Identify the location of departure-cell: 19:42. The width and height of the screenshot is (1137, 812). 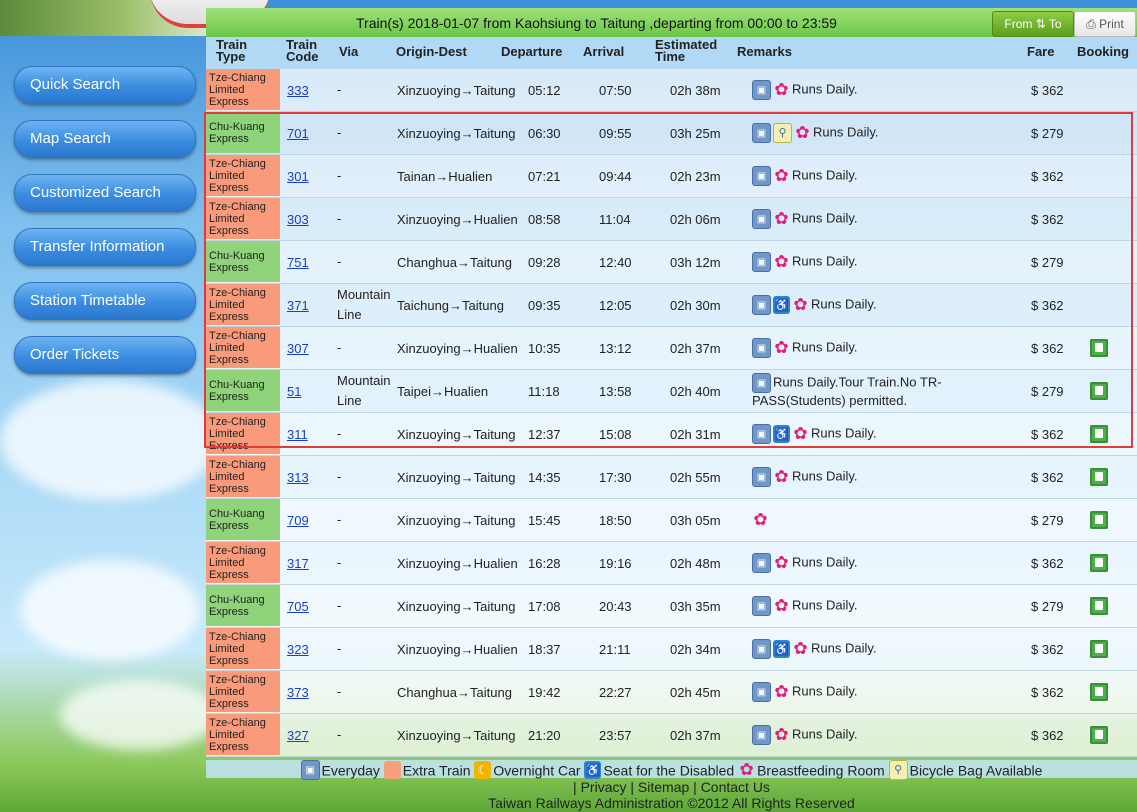
(544, 692).